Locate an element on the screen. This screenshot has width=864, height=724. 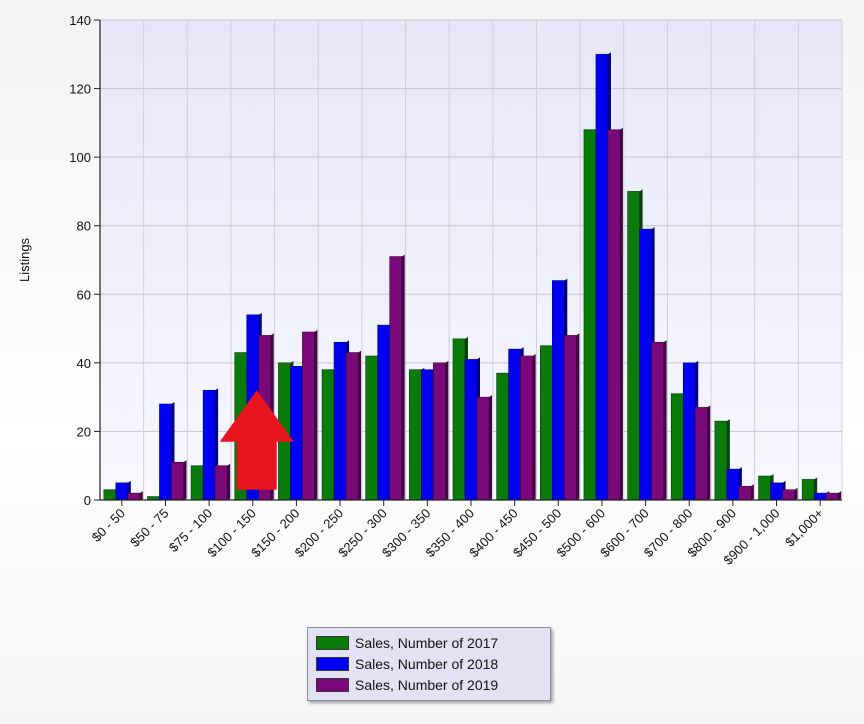
up-arrow-annotation is located at coordinates (256, 440).